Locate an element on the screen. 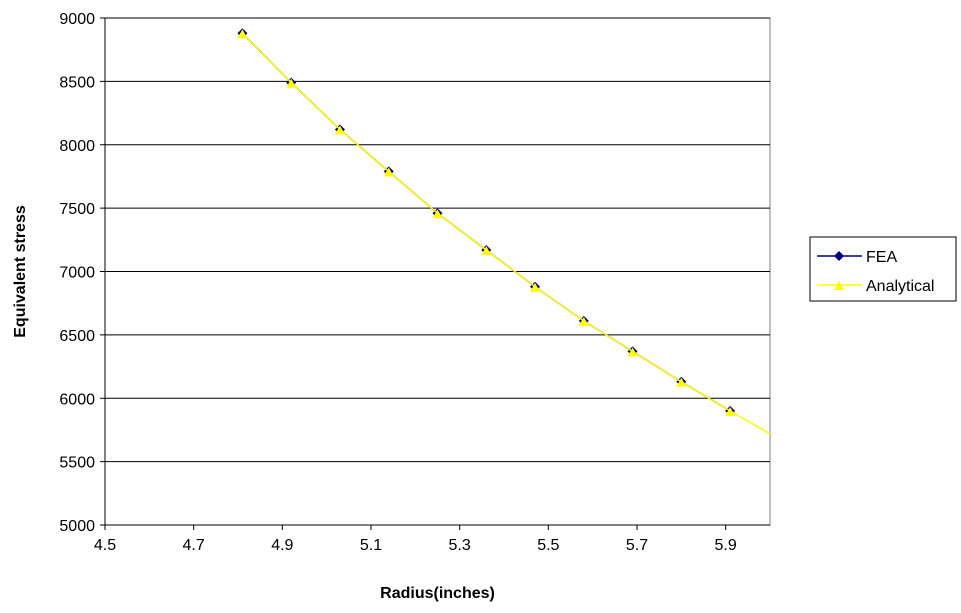 This screenshot has width=961, height=613. x-tick-label: 5.1 is located at coordinates (371, 545).